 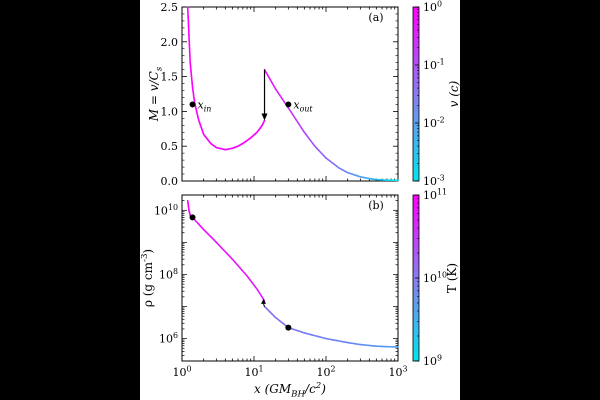 I want to click on panel-b-ylabel: ρ (g cm-3​), so click(x=147, y=278).